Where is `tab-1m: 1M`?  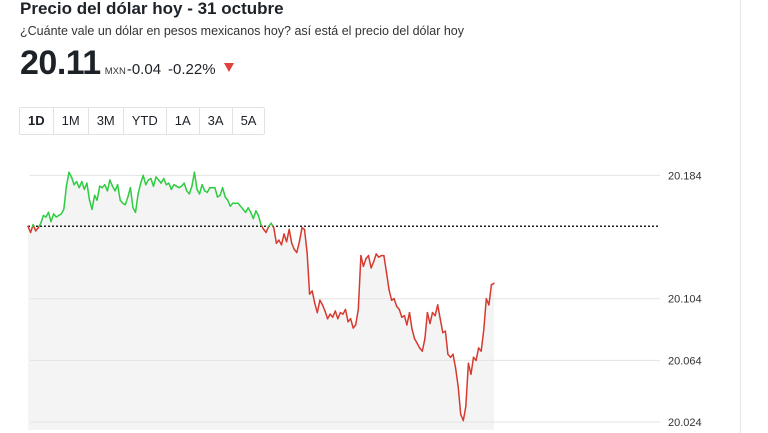
tab-1m: 1M is located at coordinates (71, 121).